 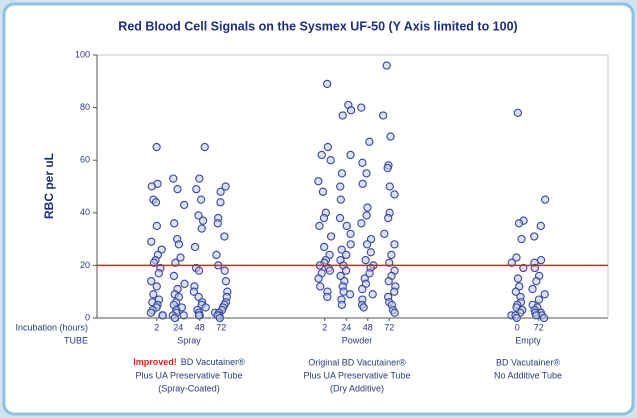 I want to click on tube-line: Original BD Vacutainer®, so click(x=357, y=362).